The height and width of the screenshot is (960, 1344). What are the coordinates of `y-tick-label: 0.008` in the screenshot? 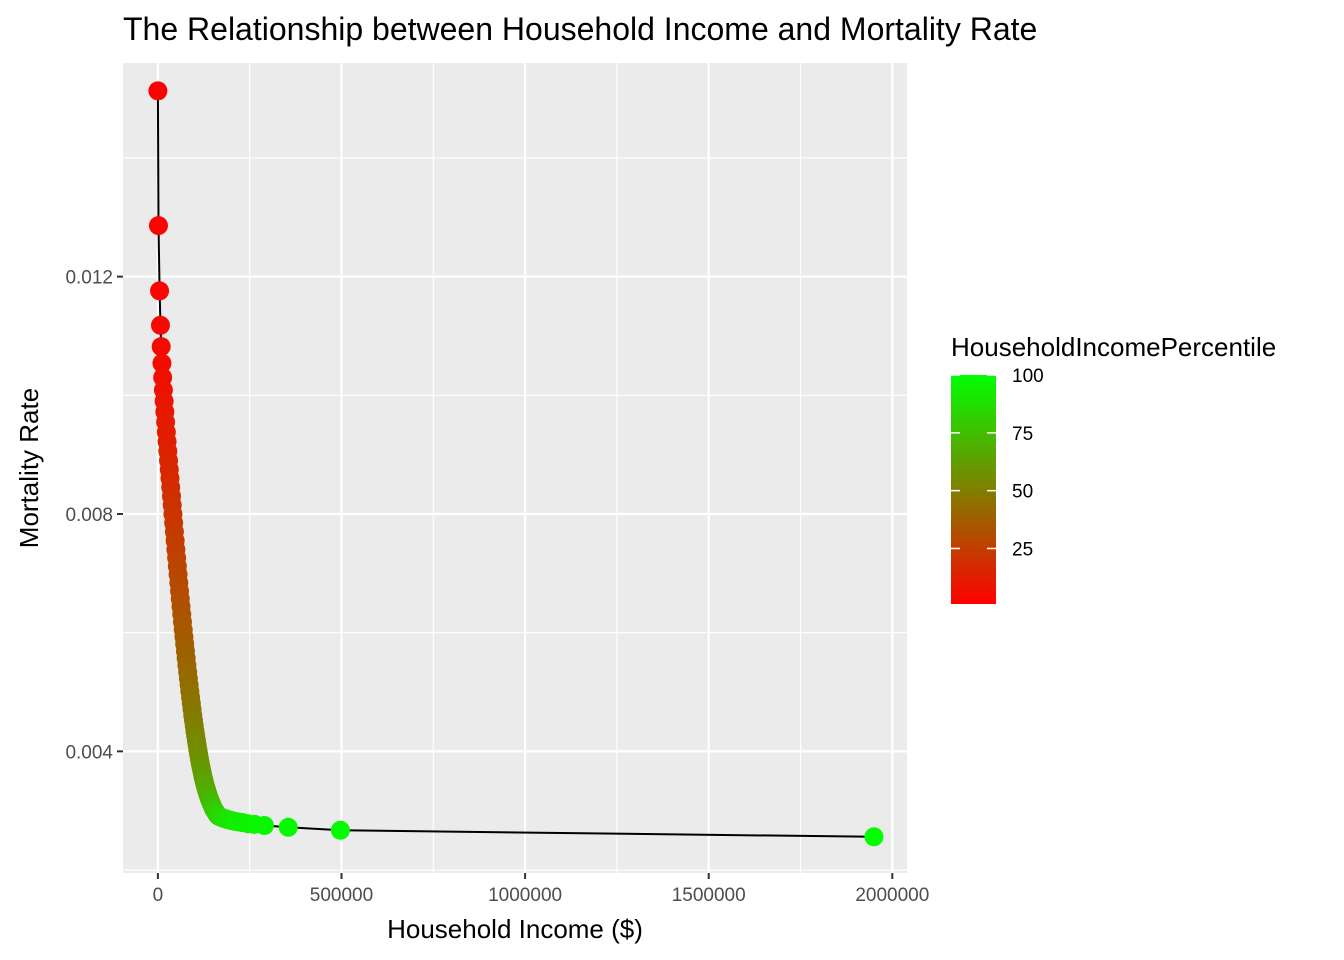 It's located at (89, 515).